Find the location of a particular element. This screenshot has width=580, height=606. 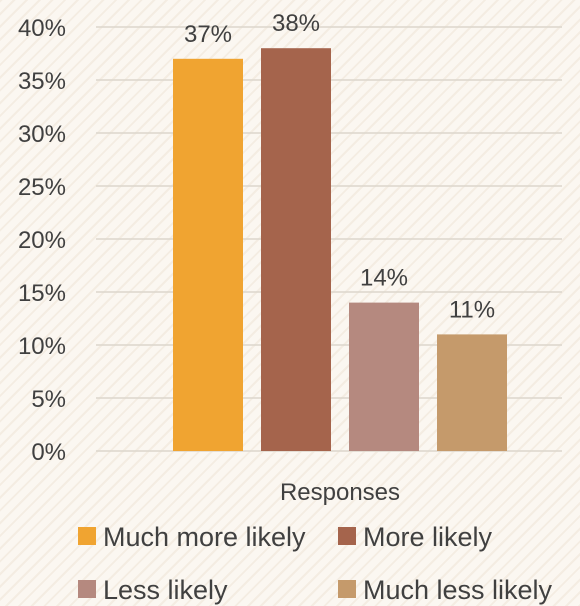

y-tick-label: 30% is located at coordinates (42, 134).